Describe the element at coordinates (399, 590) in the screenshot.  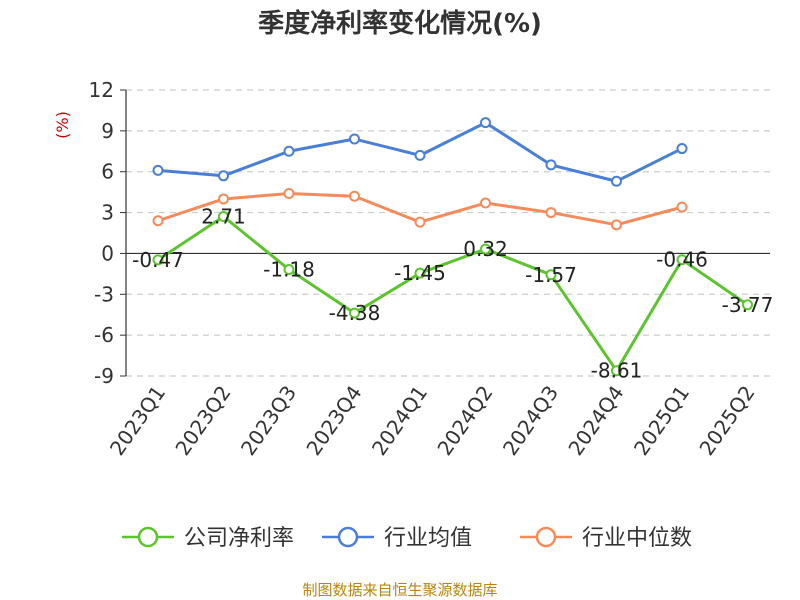
I see `source-note: 制图数据来自恒生聚源数据库` at that location.